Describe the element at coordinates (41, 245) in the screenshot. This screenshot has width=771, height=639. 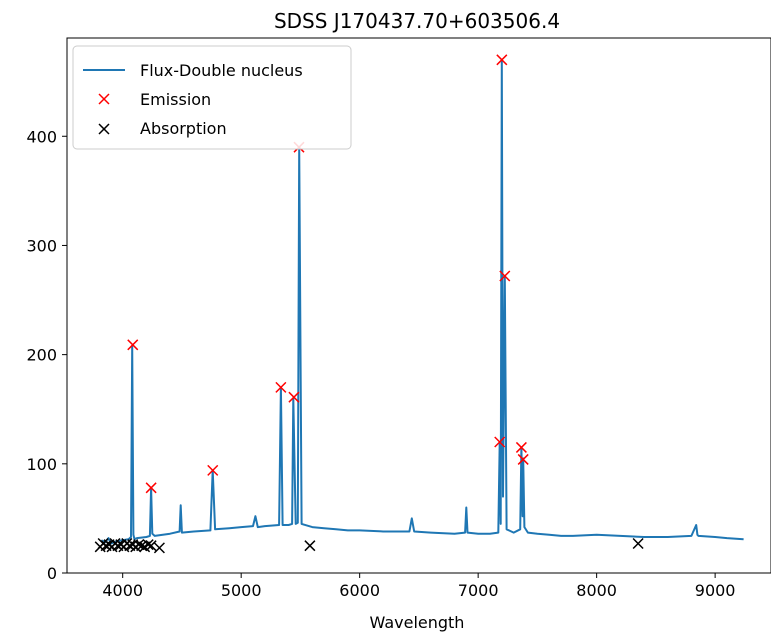
I see `y-tick-label: 300` at that location.